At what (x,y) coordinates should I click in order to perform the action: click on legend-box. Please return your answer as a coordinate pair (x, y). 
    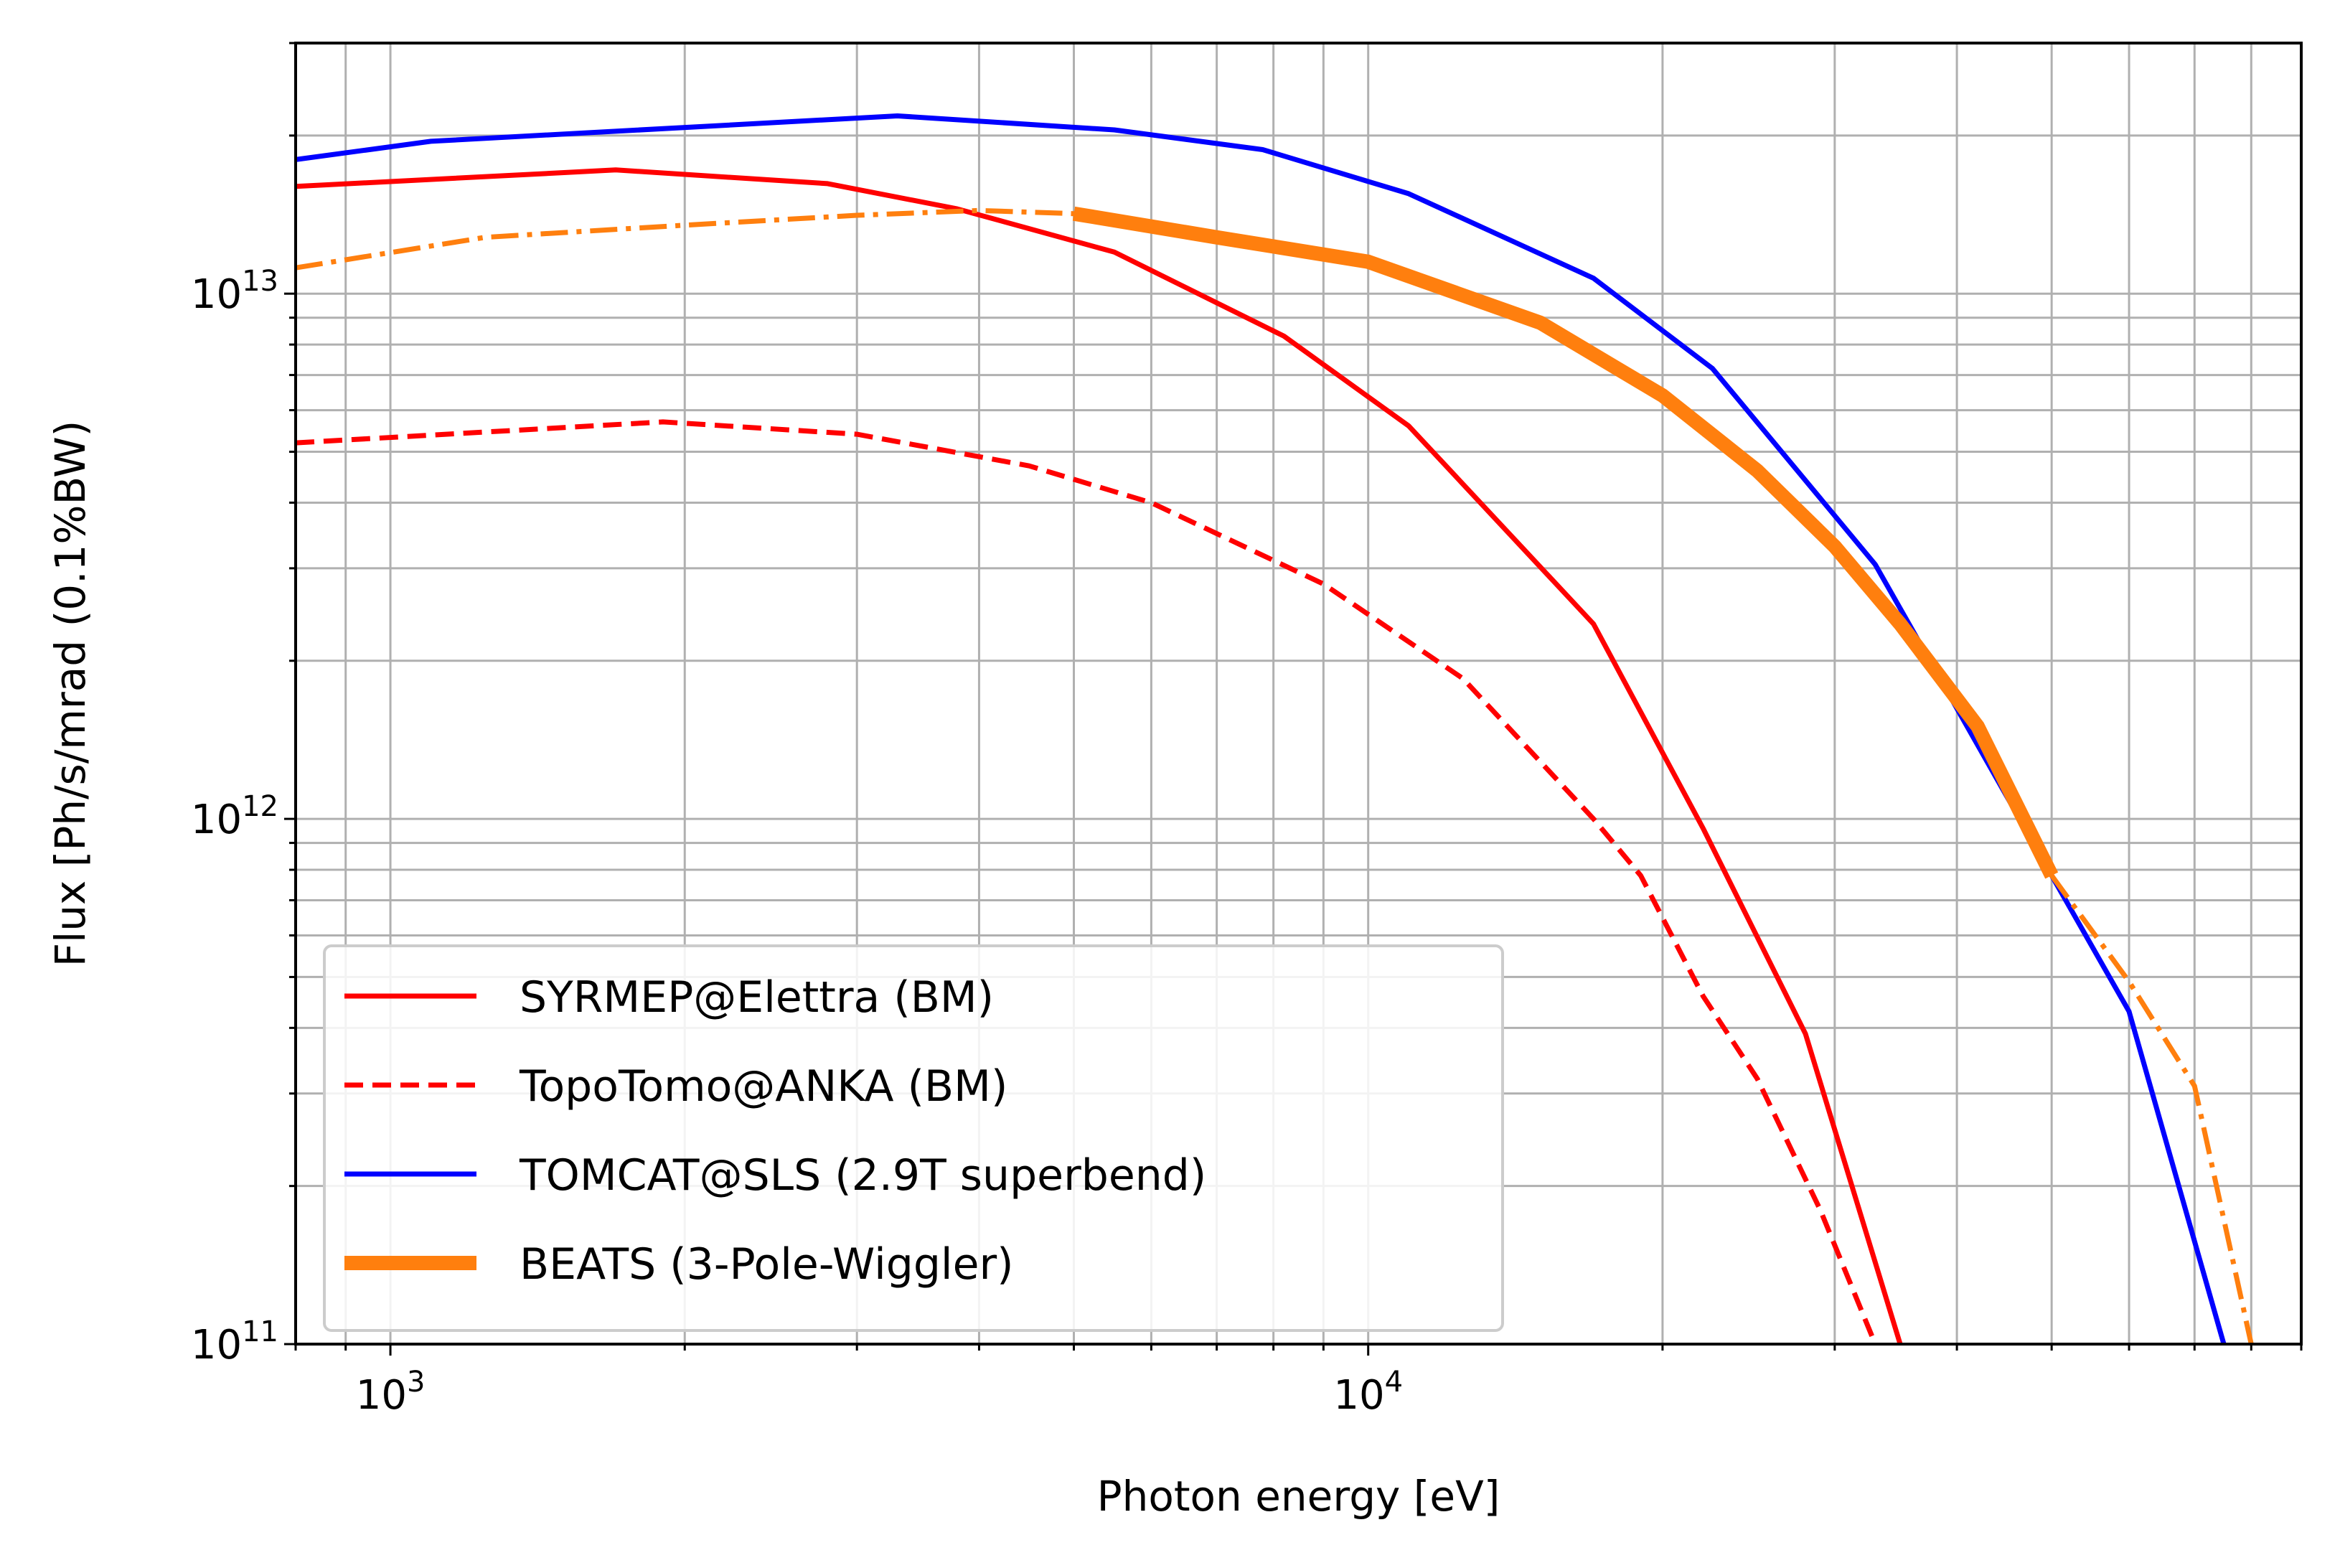
    Looking at the image, I should click on (913, 1138).